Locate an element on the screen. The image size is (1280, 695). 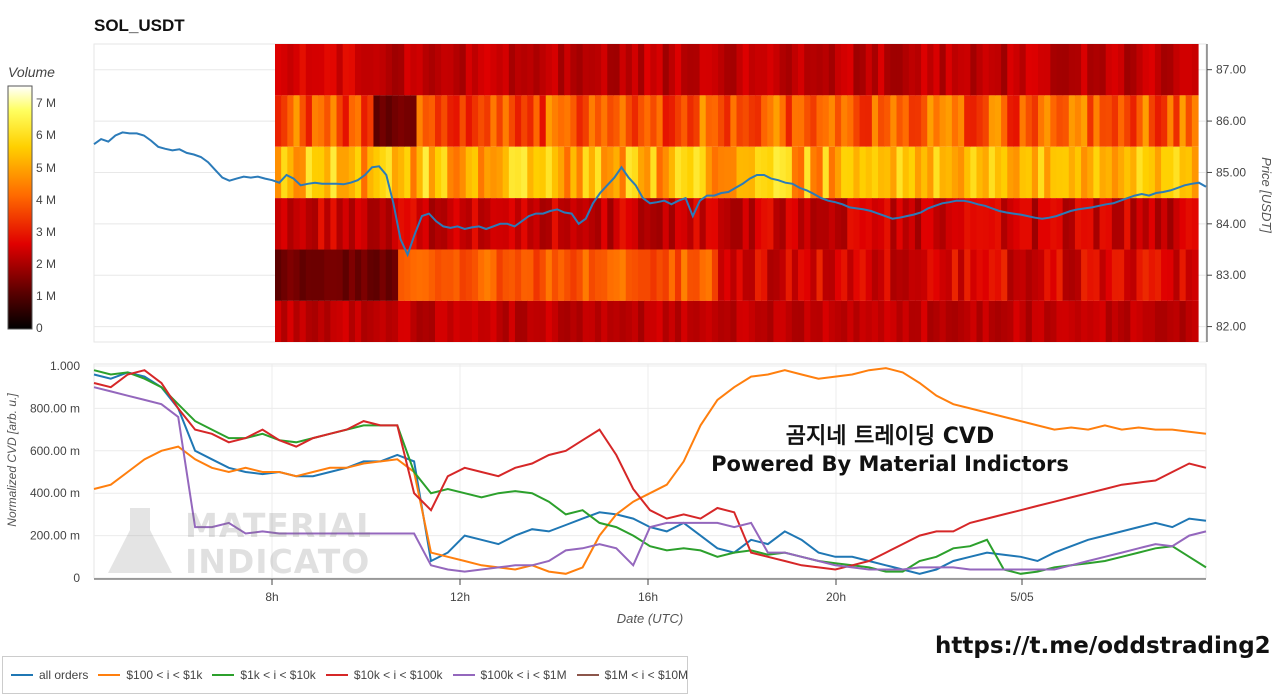
legend-item-100-1k: $100 < i < $1k is located at coordinates (150, 675).